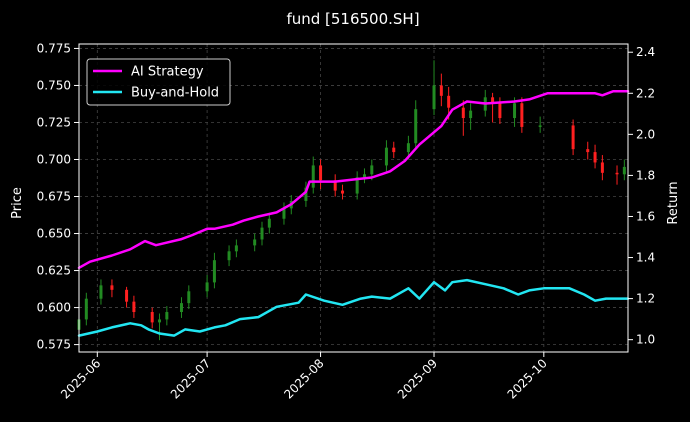 The image size is (690, 422). Describe the element at coordinates (54, 345) in the screenshot. I see `y-tick-label: 0.575` at that location.